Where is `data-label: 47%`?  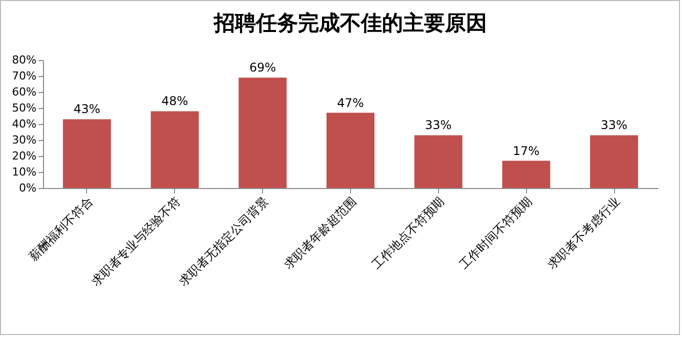
data-label: 47% is located at coordinates (350, 103).